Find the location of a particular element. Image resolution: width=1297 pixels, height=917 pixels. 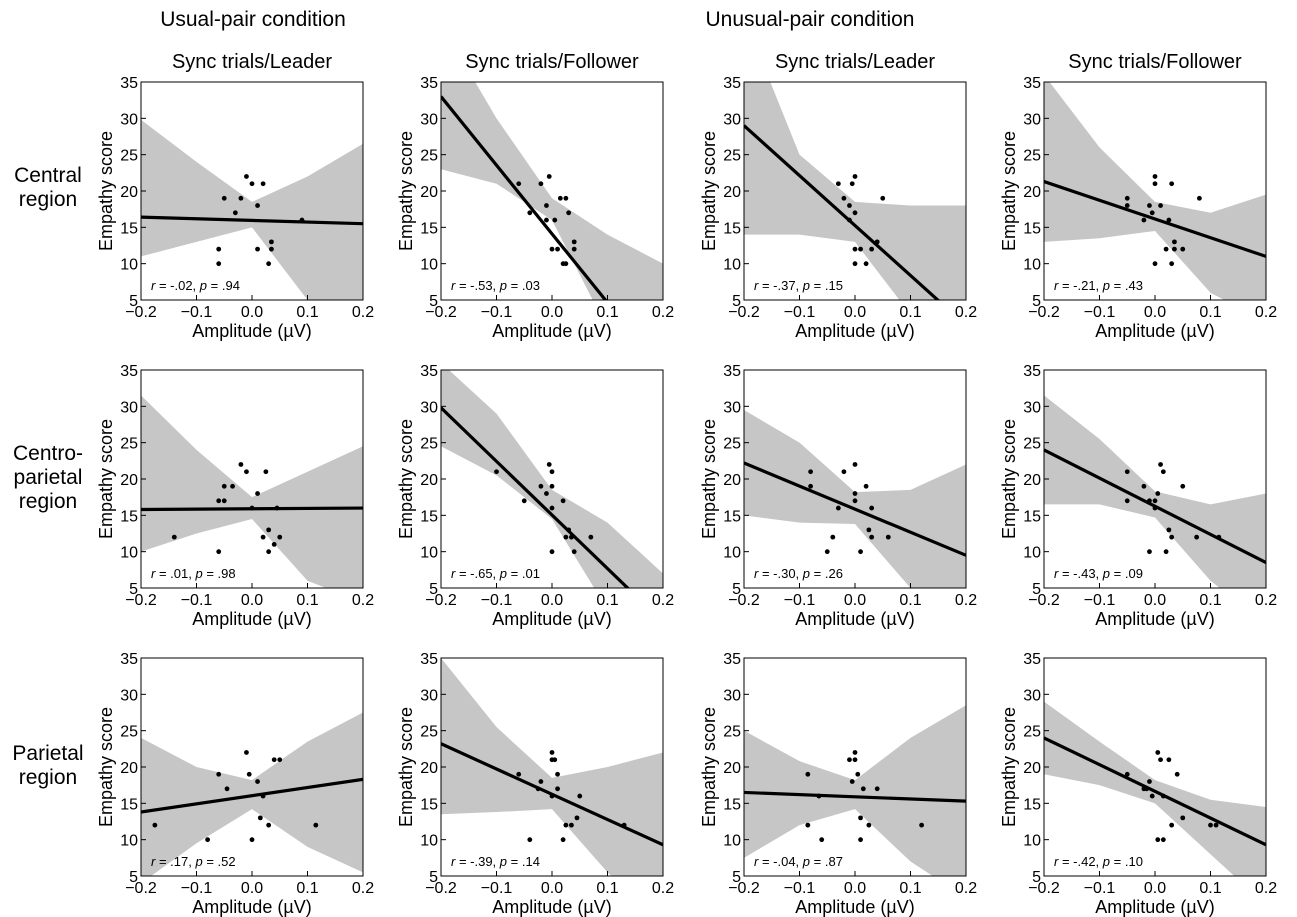

row-label-centroparietal: Centro- parietal region is located at coordinates (48, 478).